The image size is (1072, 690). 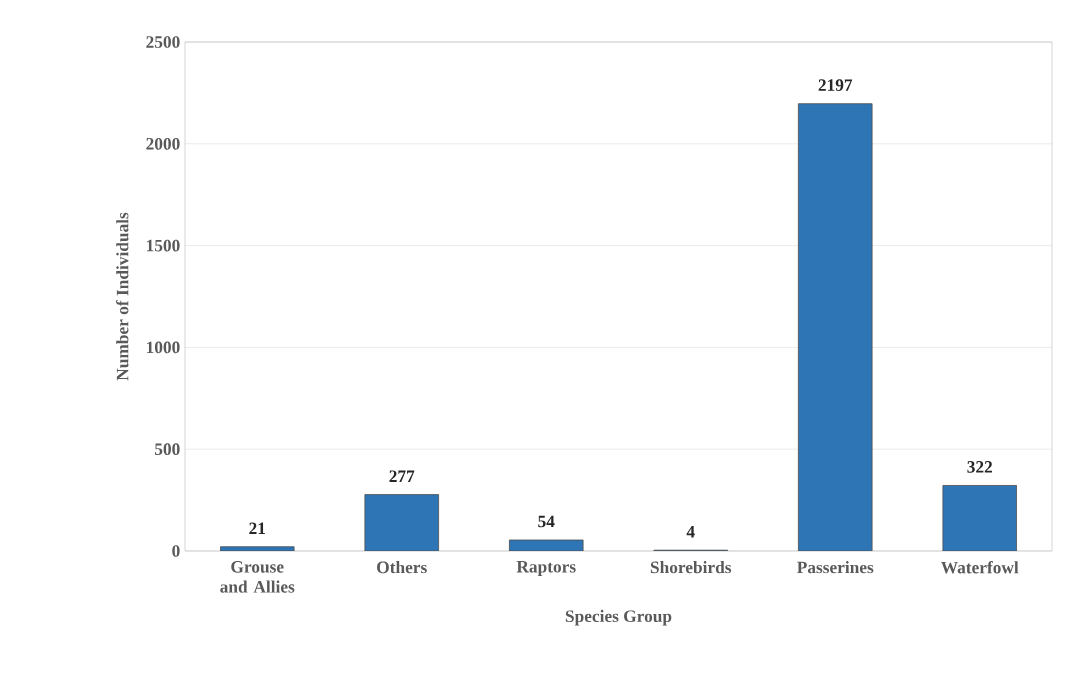 What do you see at coordinates (835, 567) in the screenshot?
I see `x-tick-label: Passerines` at bounding box center [835, 567].